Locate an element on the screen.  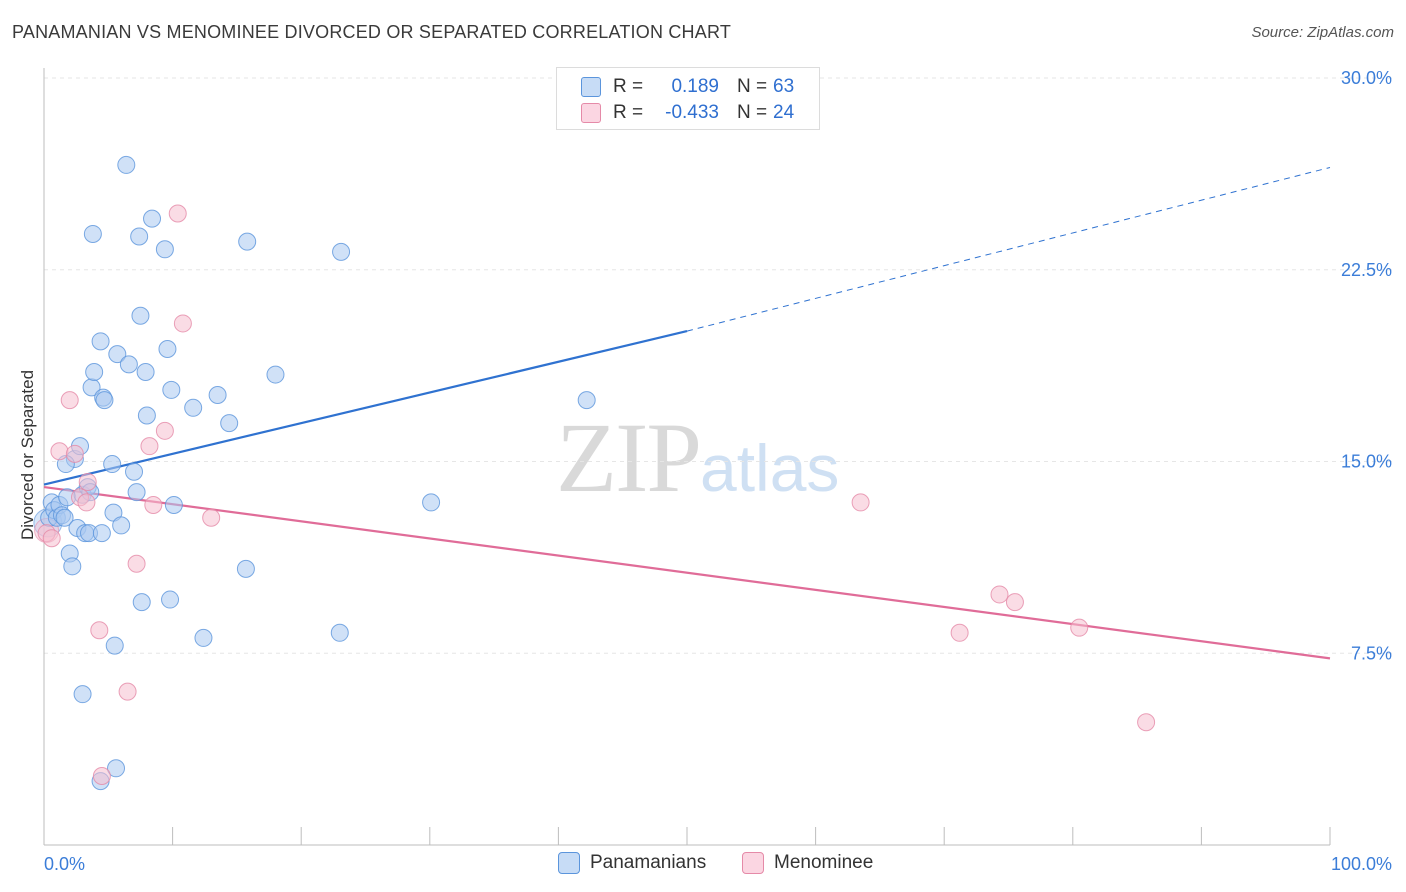
watermark-zip: ZIP is located at coordinates (629, 457).